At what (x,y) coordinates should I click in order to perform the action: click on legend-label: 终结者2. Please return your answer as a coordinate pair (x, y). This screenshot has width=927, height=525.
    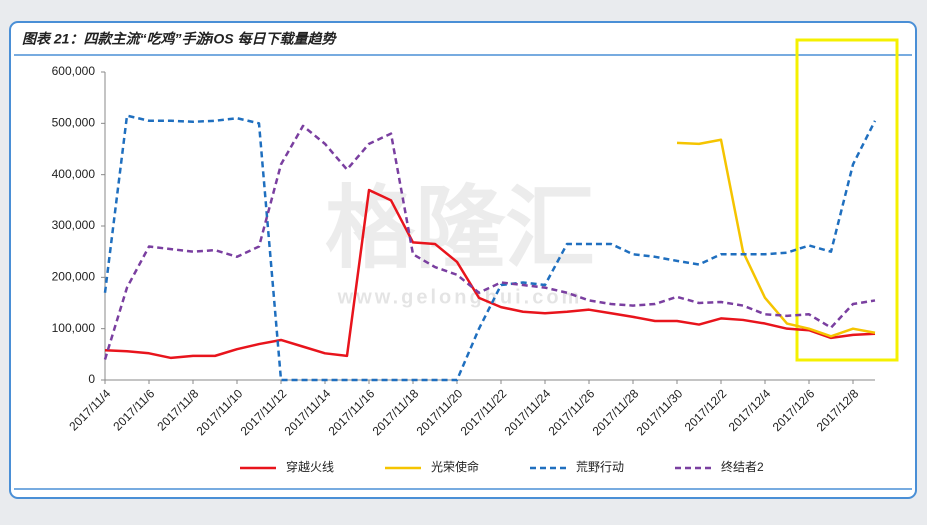
    Looking at the image, I should click on (742, 466).